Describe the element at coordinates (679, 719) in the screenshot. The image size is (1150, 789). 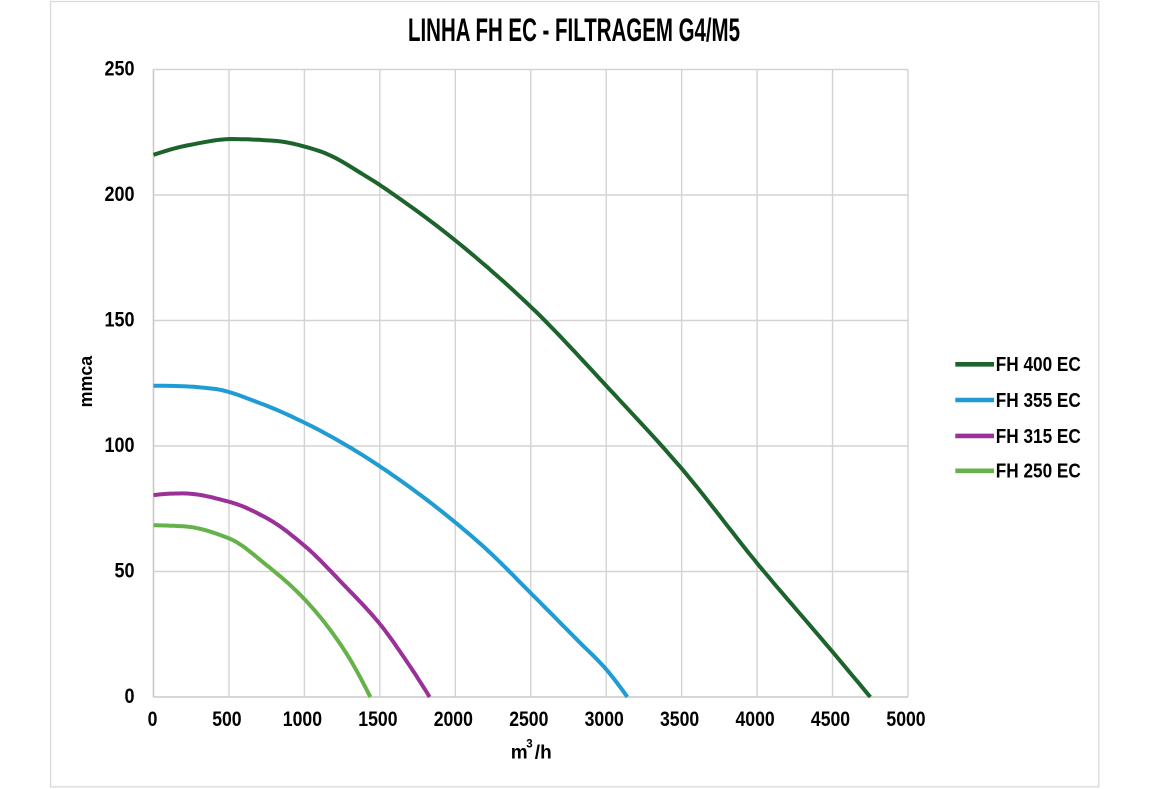
I see `svg-text: 3500` at that location.